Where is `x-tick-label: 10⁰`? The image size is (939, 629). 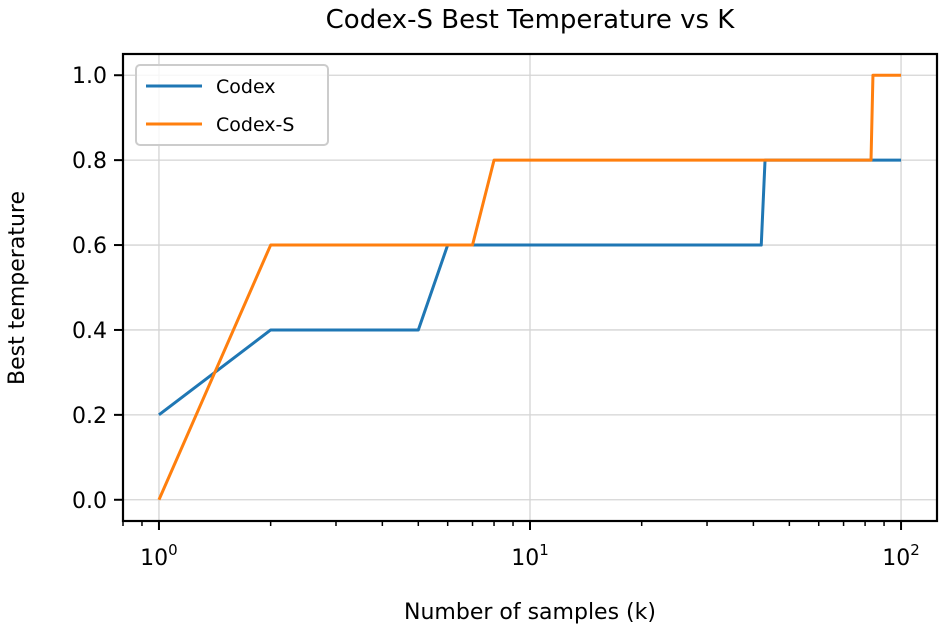 x-tick-label: 10⁰ is located at coordinates (159, 556).